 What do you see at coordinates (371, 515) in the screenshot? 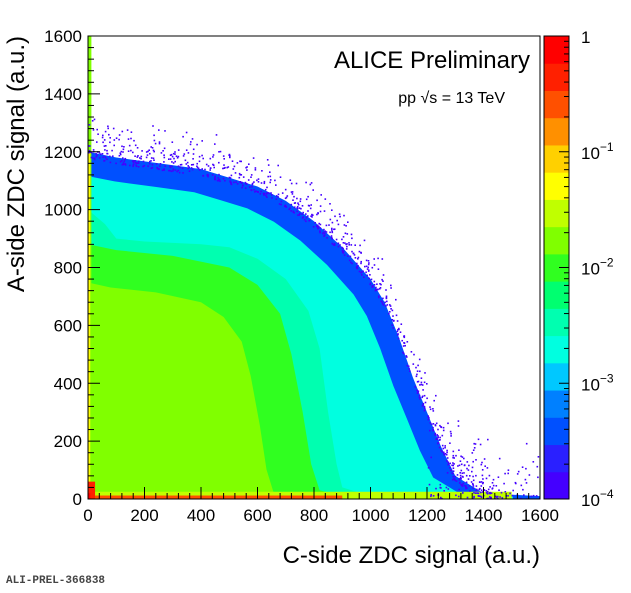
I see `x-tick-label: 1000` at bounding box center [371, 515].